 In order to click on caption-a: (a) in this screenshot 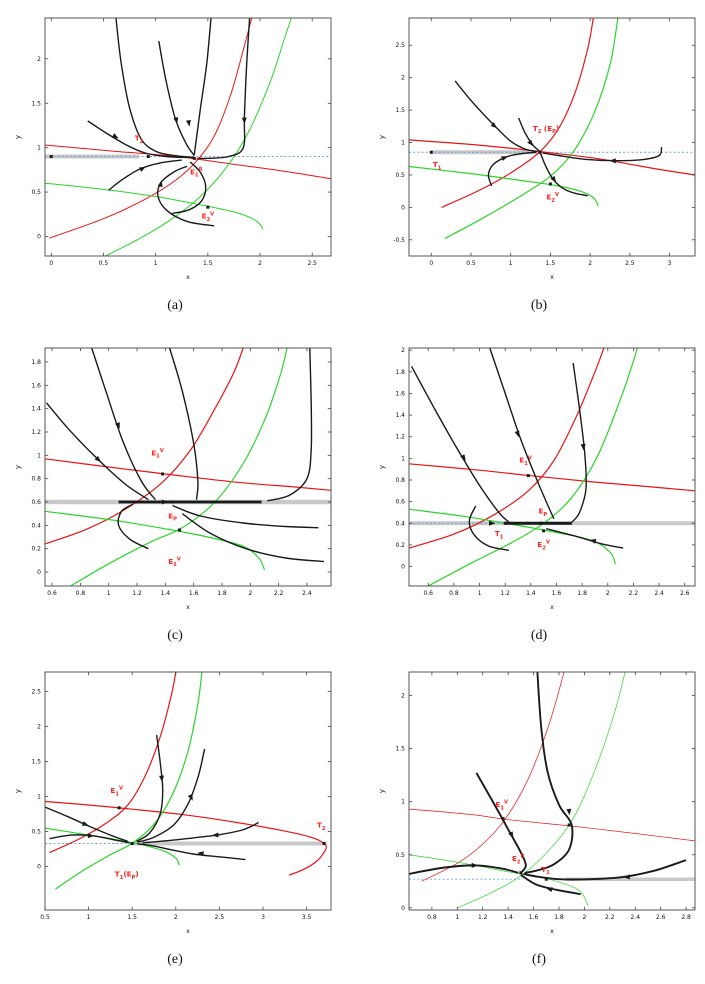, I will do `click(175, 305)`.